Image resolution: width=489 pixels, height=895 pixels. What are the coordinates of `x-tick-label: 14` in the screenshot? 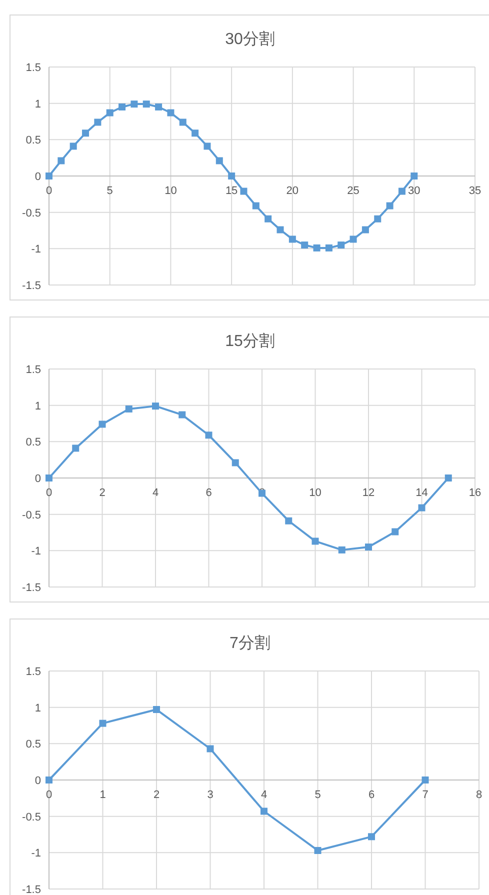 It's located at (422, 493).